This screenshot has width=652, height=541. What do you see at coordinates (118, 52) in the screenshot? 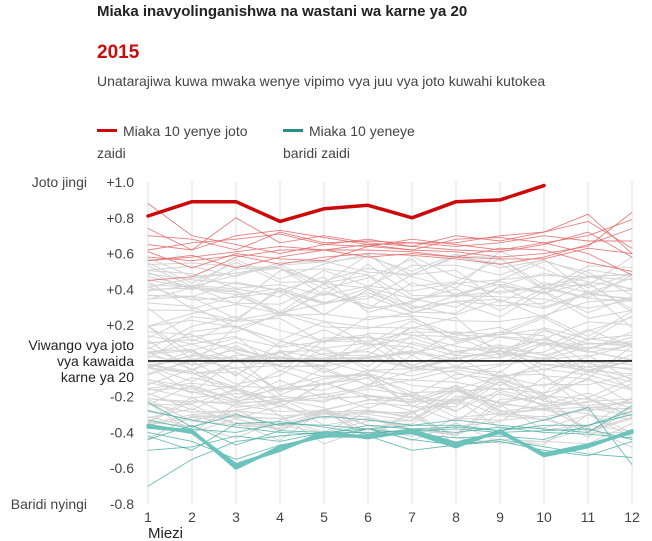
I see `highlight-year-label: 2015` at bounding box center [118, 52].